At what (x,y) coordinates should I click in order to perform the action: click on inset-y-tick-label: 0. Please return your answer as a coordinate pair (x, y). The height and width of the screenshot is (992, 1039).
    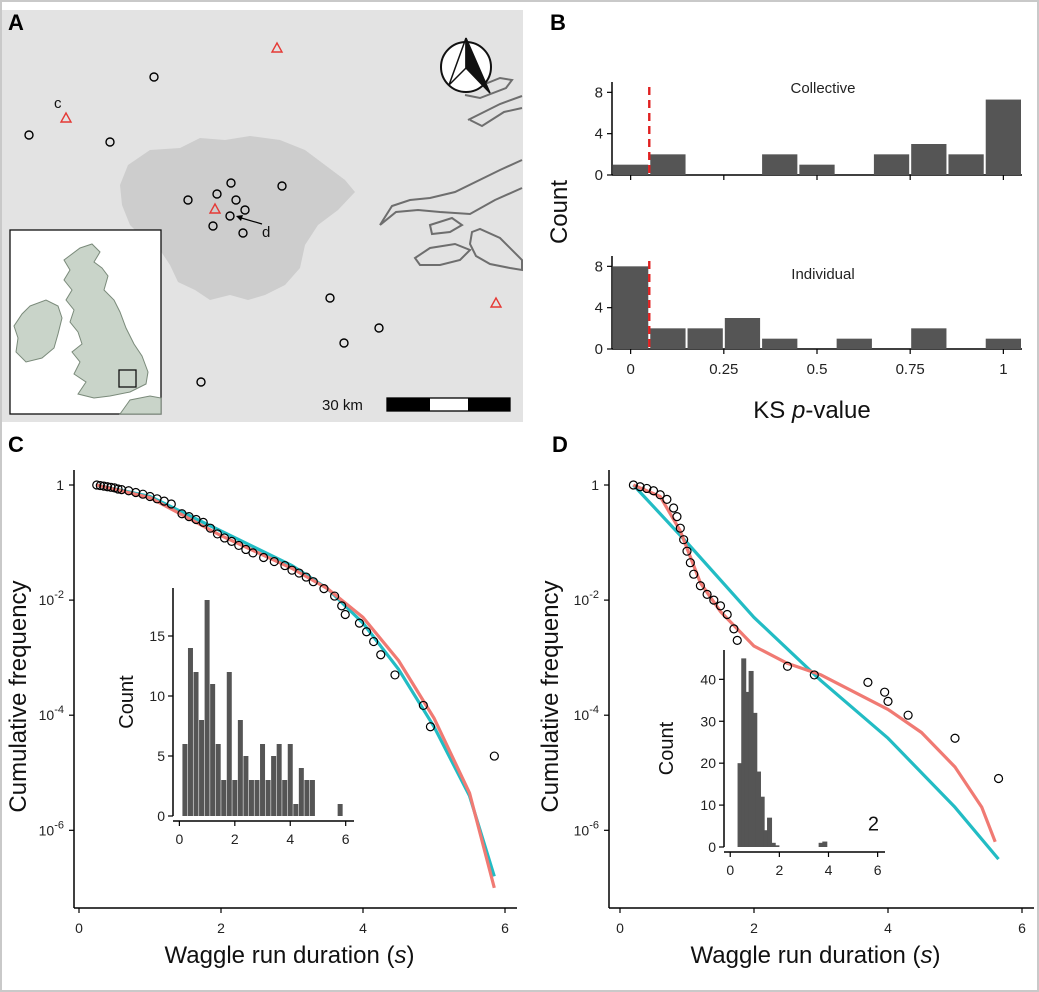
    Looking at the image, I should click on (712, 847).